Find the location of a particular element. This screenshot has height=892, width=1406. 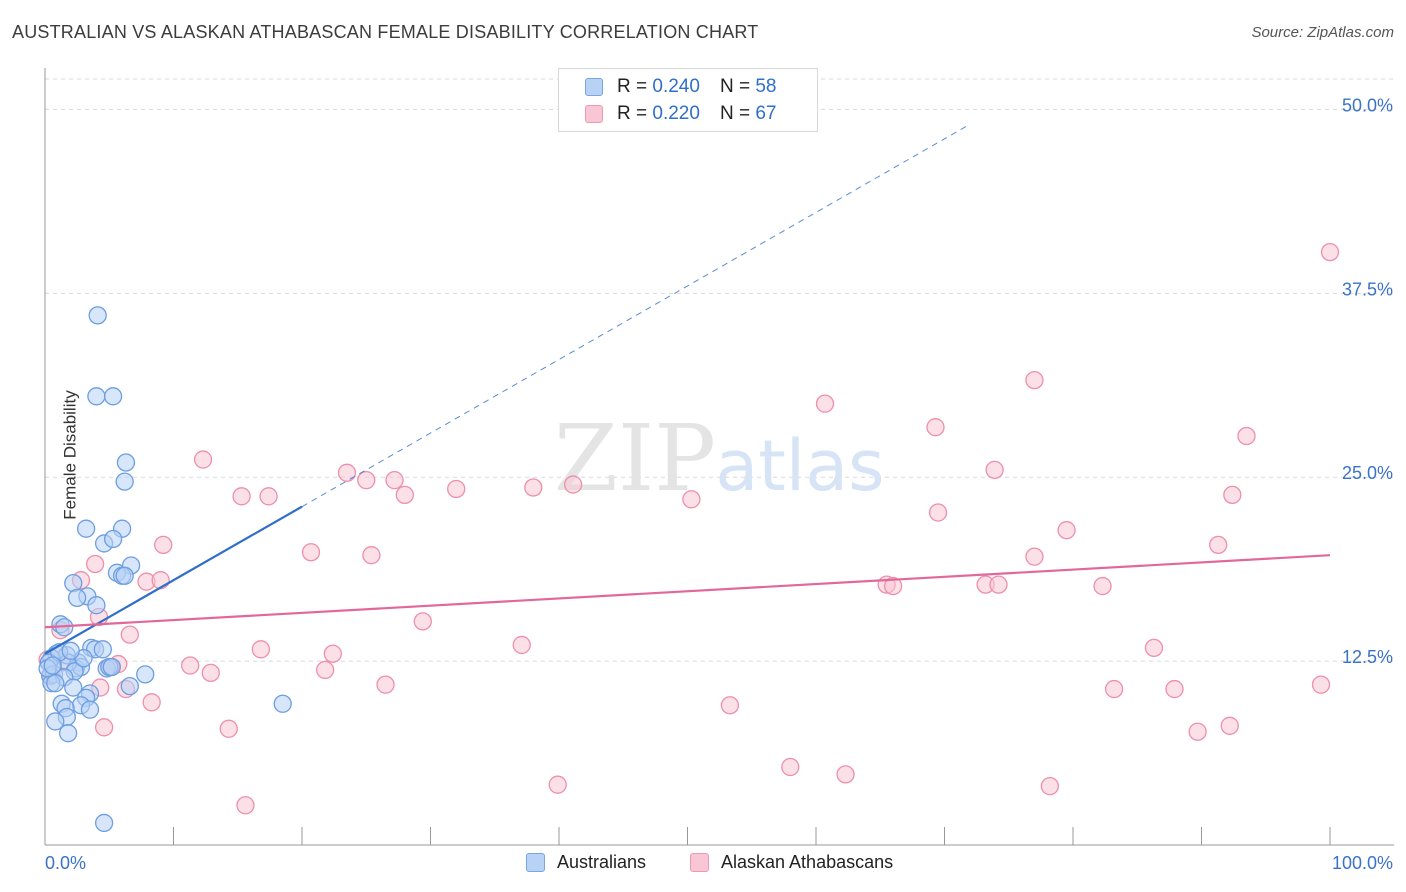

source-label: Source: ZipAtlas.com is located at coordinates (1322, 32).